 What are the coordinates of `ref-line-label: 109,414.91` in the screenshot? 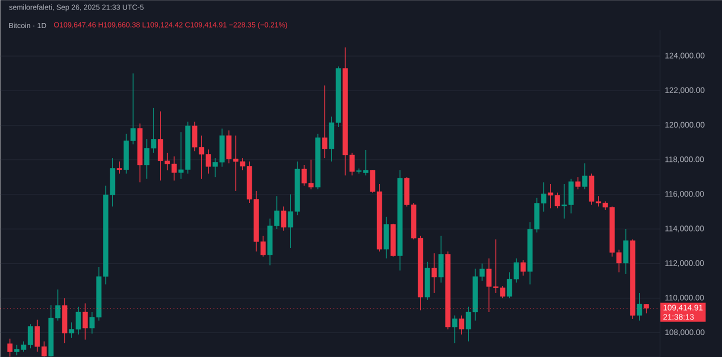 It's located at (683, 308).